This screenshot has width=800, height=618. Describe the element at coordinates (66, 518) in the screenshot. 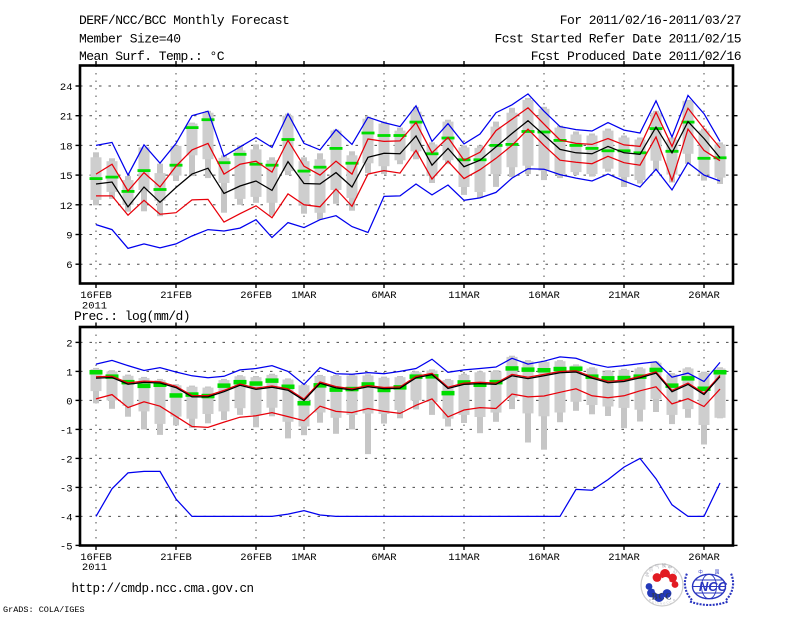

I see `svg-text: -4` at that location.